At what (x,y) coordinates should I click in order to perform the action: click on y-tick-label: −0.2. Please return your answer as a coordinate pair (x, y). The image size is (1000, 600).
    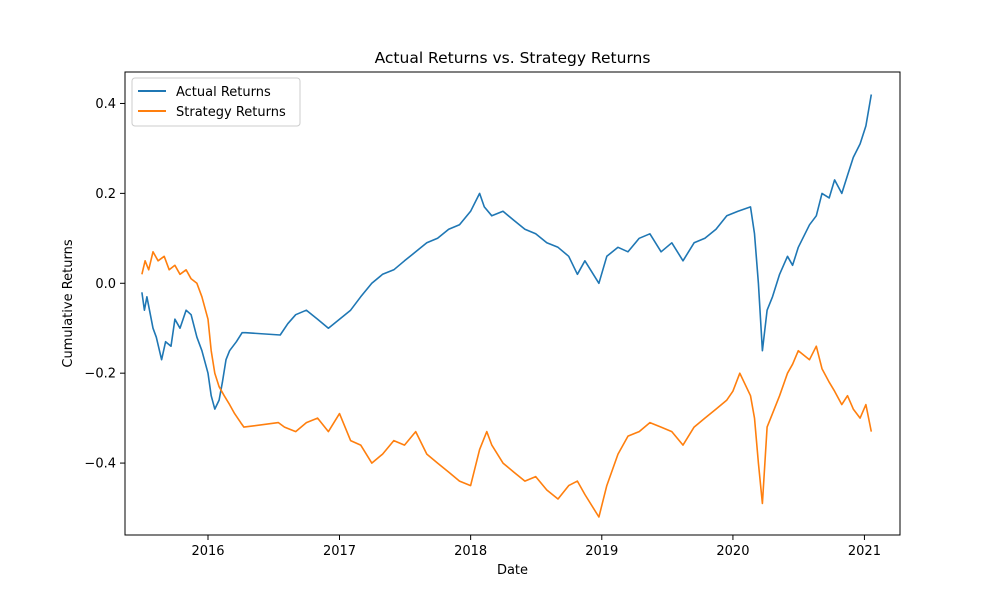
    Looking at the image, I should click on (100, 374).